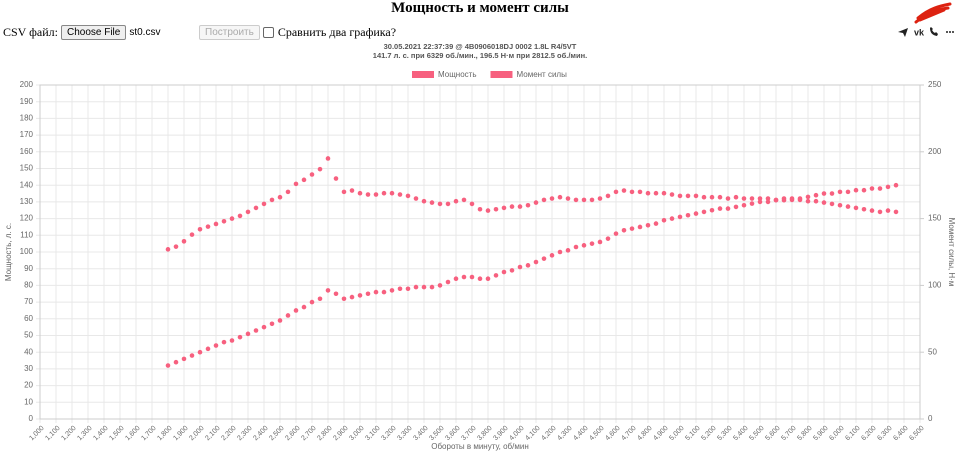  Describe the element at coordinates (820, 433) in the screenshot. I see `x-tick-label: 5,900` at that location.